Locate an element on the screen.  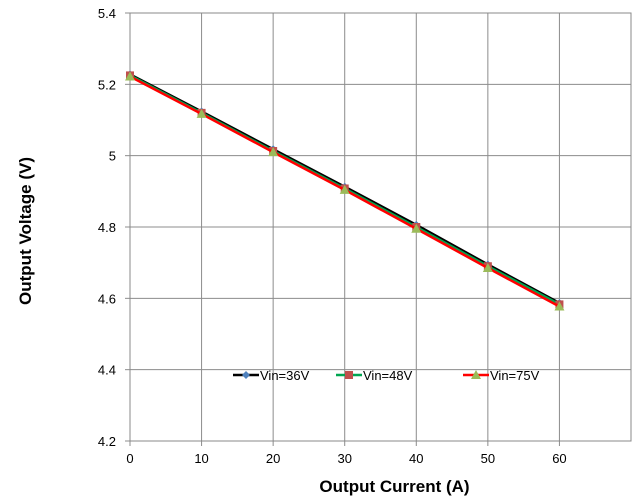
legend-item: Vin=48V is located at coordinates (374, 375).